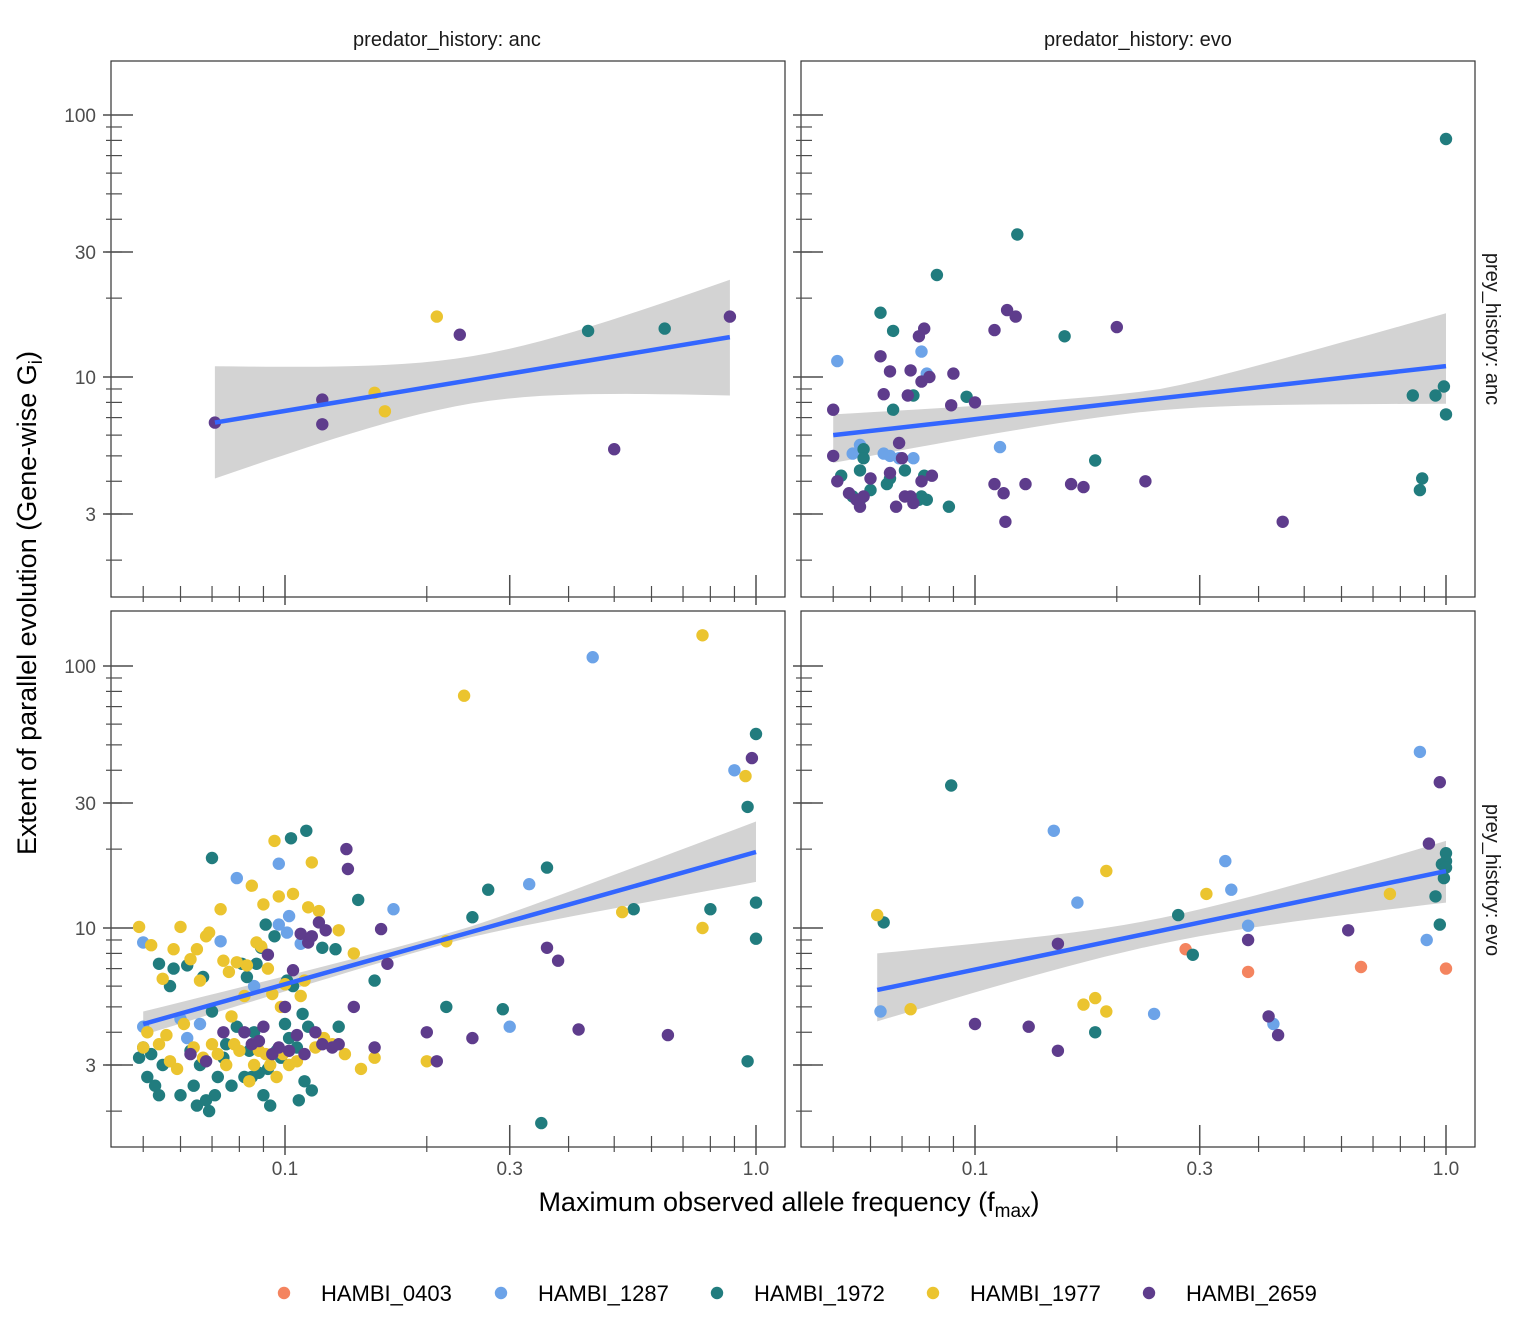 The width and height of the screenshot is (1536, 1344). What do you see at coordinates (933, 1293) in the screenshot?
I see `legend-swatch` at bounding box center [933, 1293].